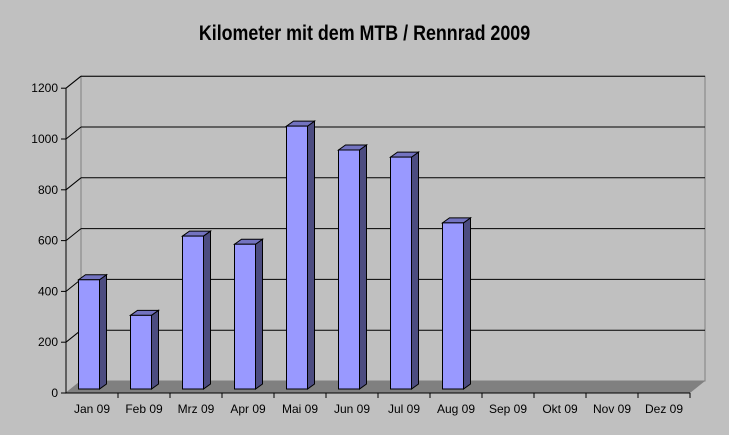 The height and width of the screenshot is (435, 729). What do you see at coordinates (248, 409) in the screenshot?
I see `x-tick-label: Apr 09` at bounding box center [248, 409].